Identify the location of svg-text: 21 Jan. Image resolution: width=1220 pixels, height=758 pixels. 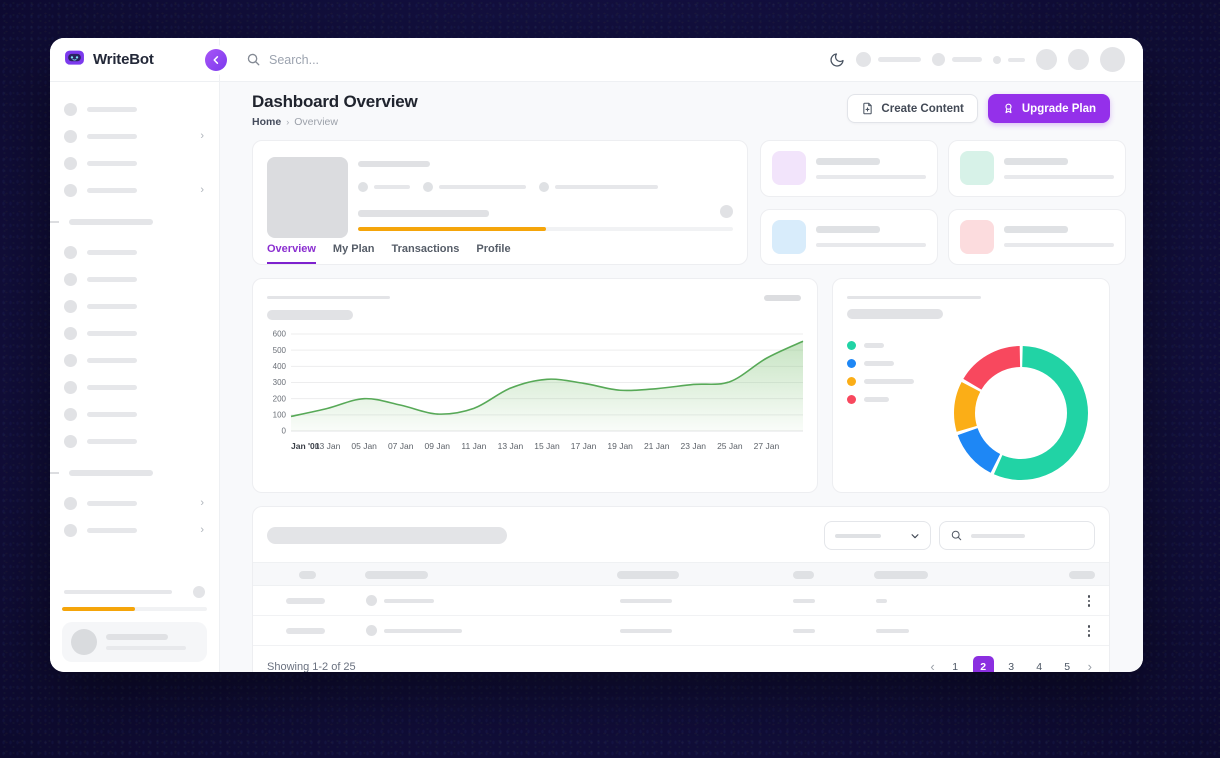
(657, 446).